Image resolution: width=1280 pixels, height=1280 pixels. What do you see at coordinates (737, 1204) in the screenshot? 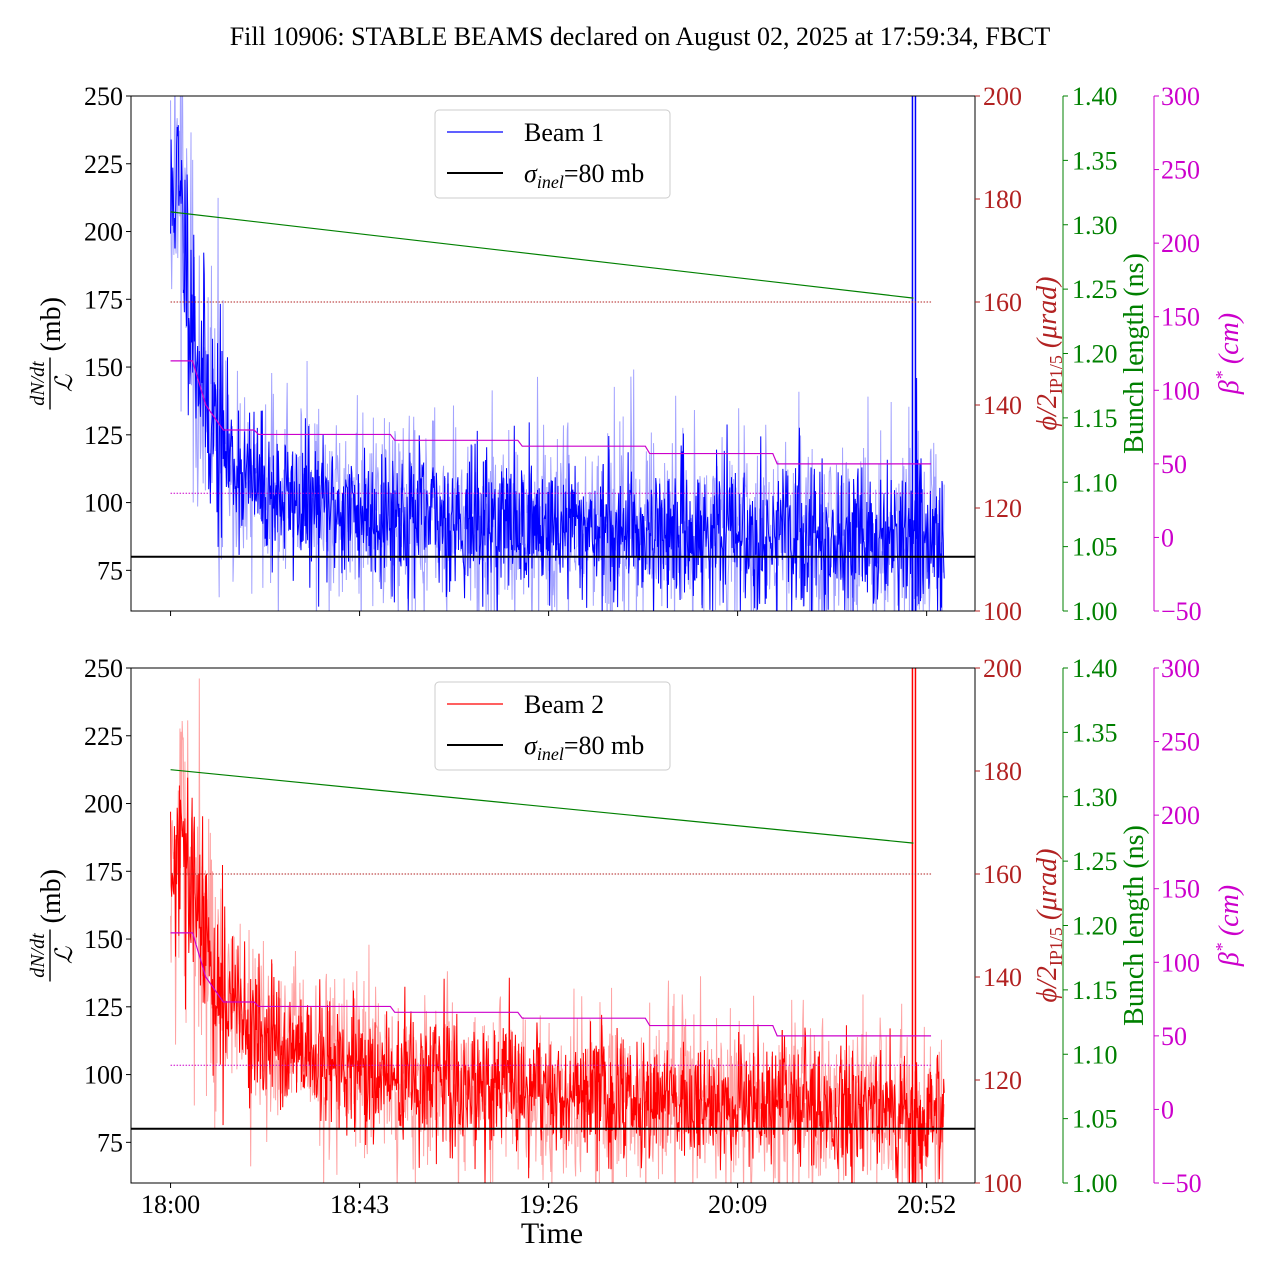
I see `x-tick-label: 20:09` at bounding box center [737, 1204].